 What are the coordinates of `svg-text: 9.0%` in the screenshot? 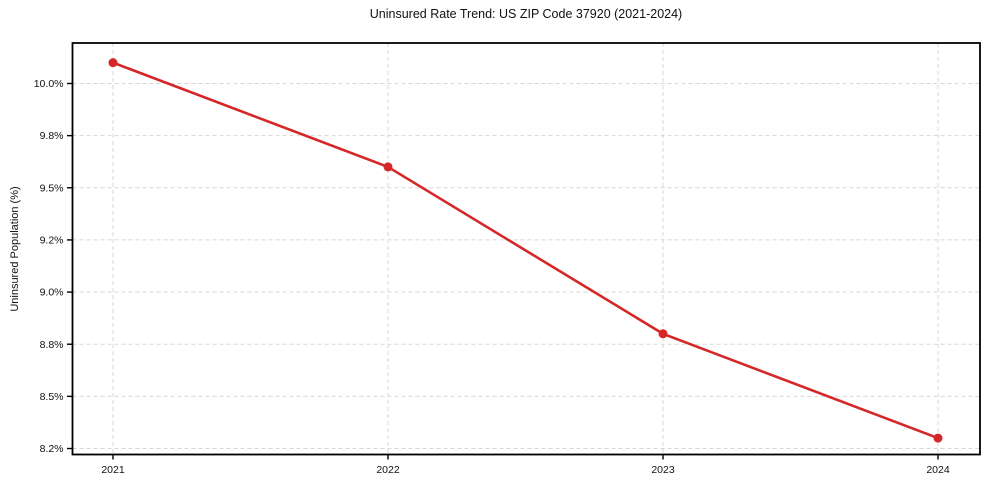 It's located at (52, 293).